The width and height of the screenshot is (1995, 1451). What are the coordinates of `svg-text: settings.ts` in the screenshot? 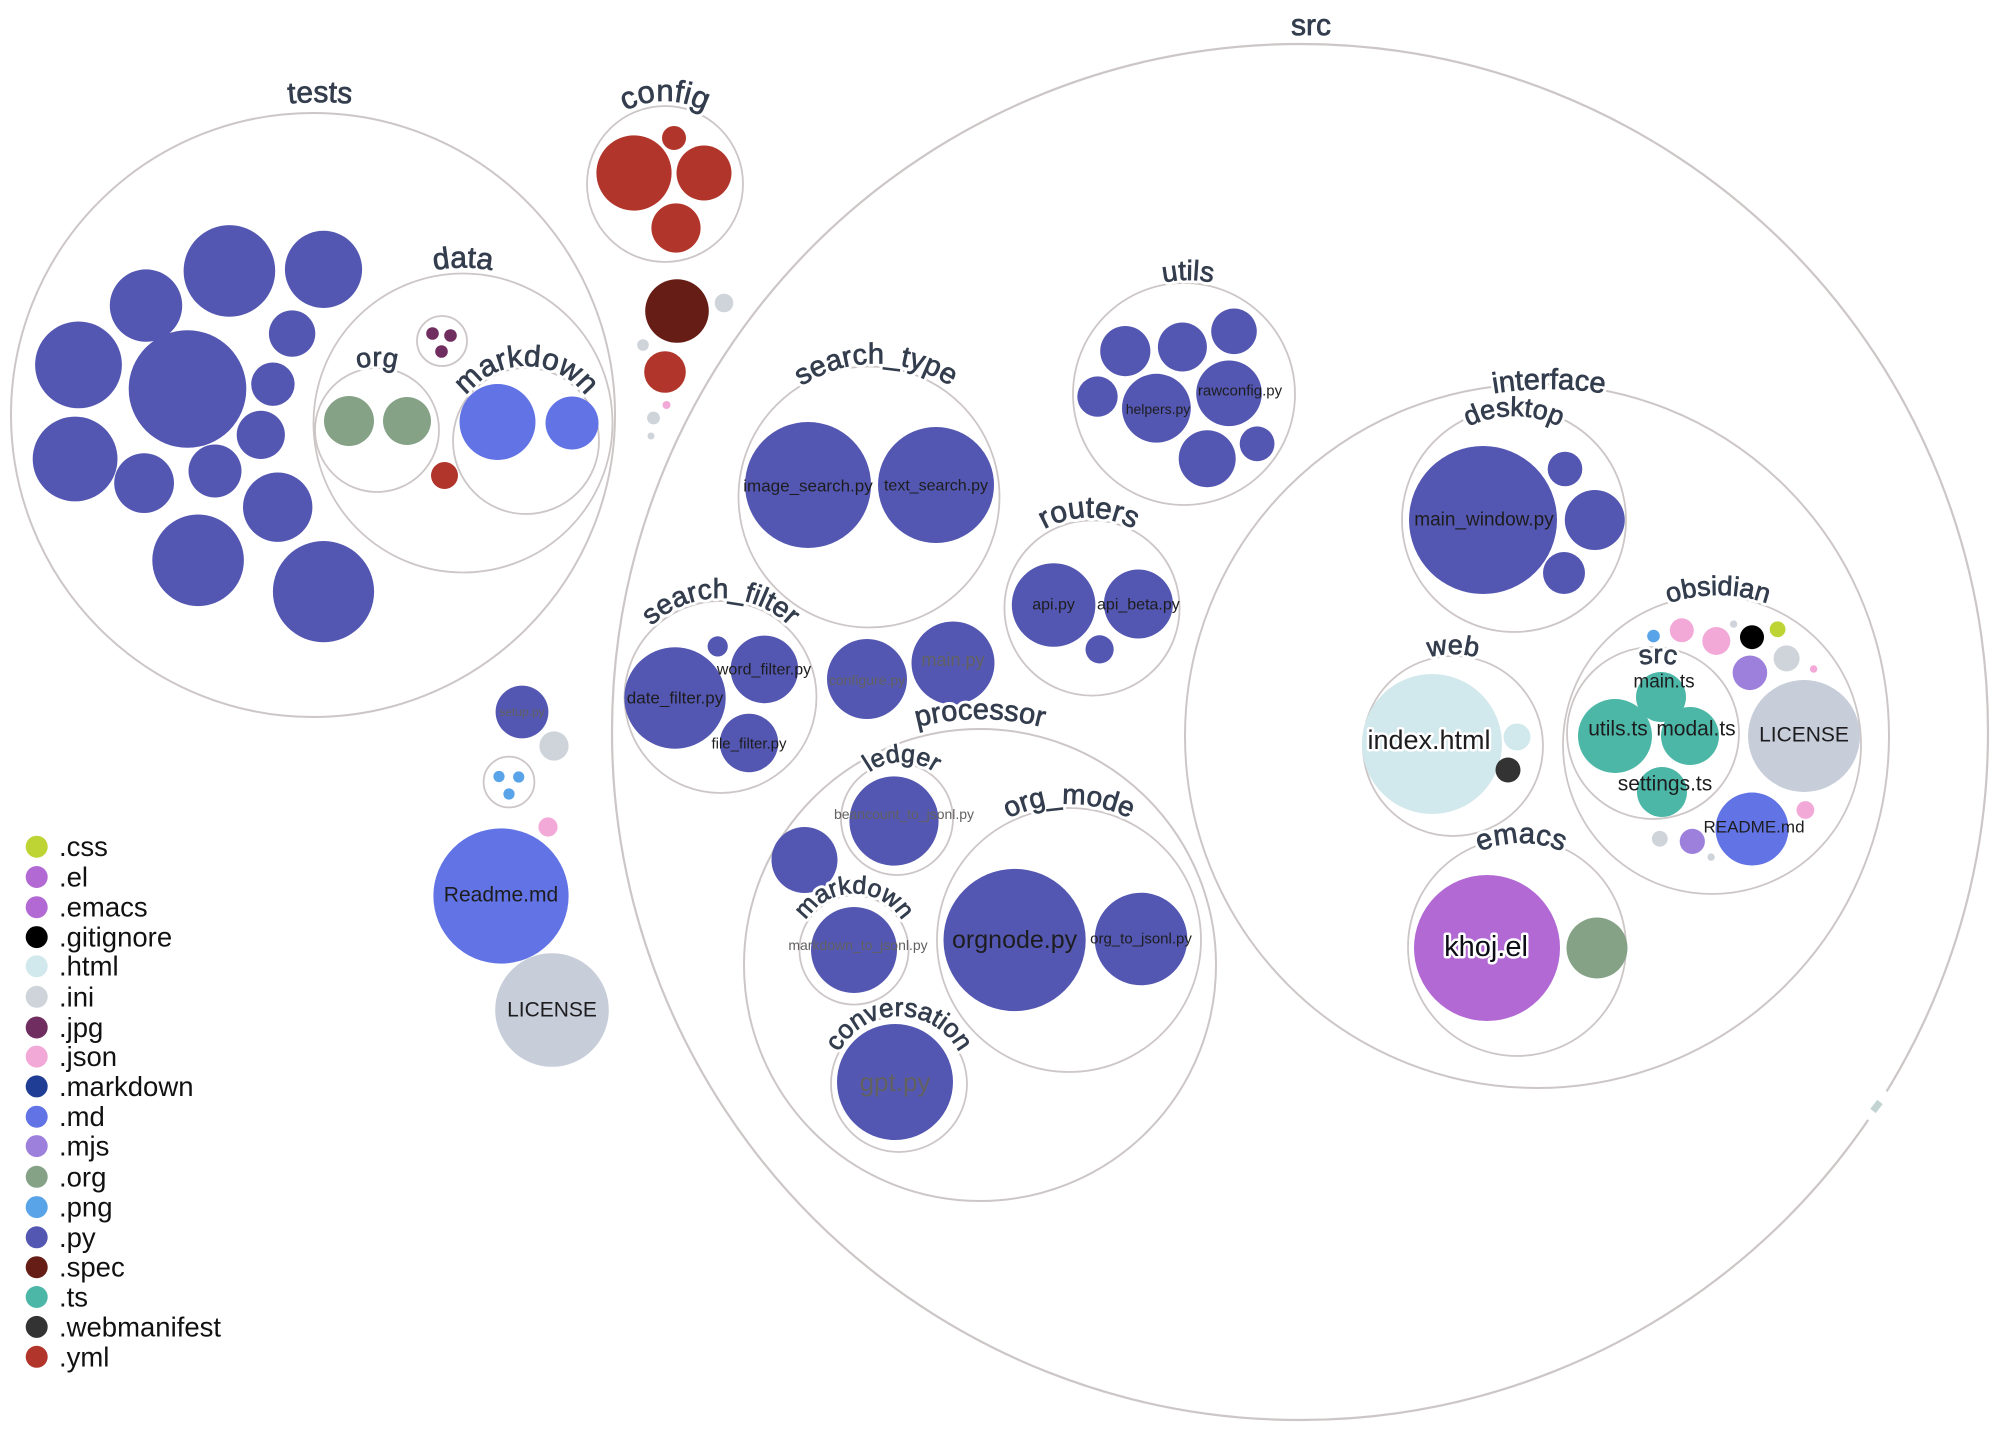 It's located at (1665, 784).